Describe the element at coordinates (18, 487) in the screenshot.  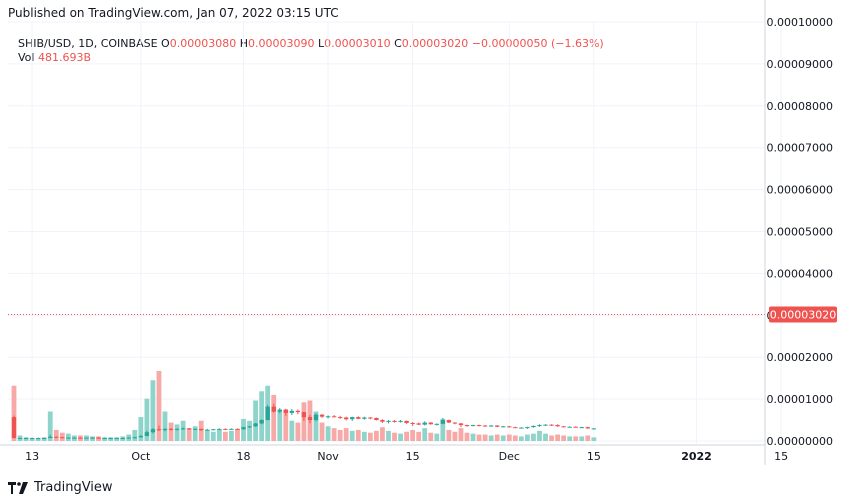
I see `tradingview-logo-icon` at that location.